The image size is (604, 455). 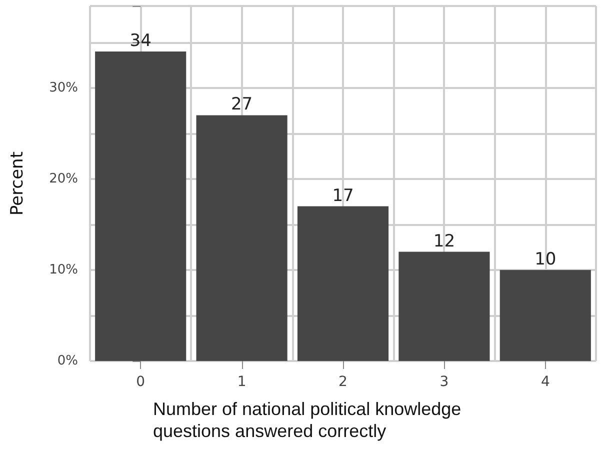 I want to click on data-label: 10, so click(x=545, y=259).